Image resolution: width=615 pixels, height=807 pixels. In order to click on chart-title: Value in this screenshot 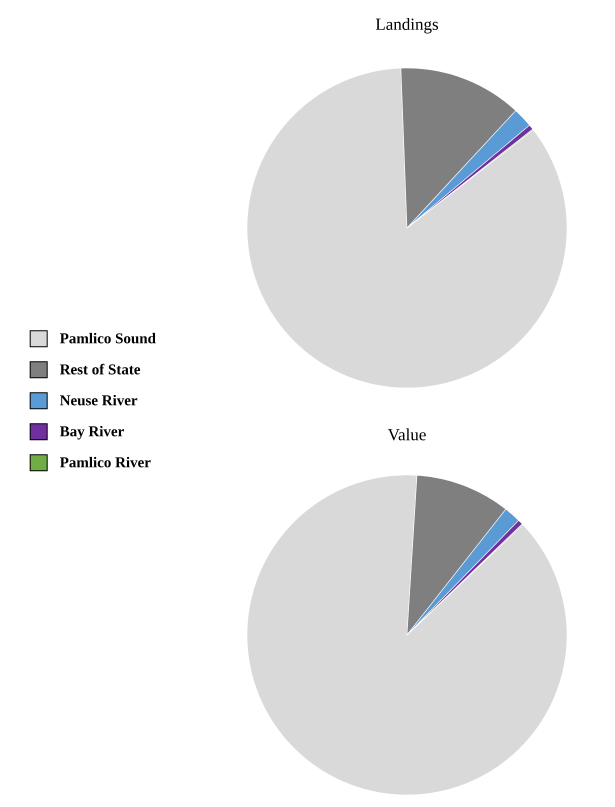, I will do `click(407, 434)`.